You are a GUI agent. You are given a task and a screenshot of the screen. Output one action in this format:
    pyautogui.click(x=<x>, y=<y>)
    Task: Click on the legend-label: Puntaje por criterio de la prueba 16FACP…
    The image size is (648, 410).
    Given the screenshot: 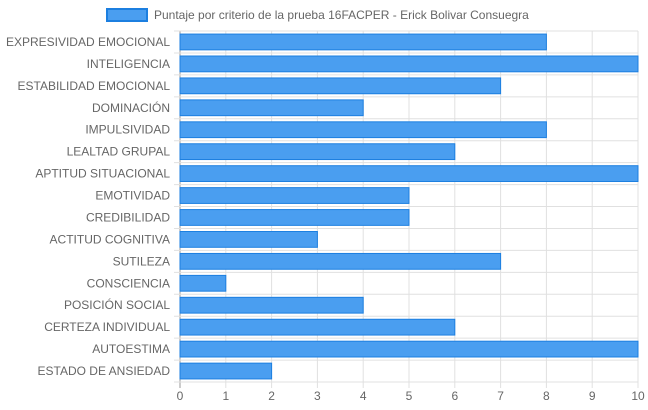 What is the action you would take?
    pyautogui.click(x=341, y=15)
    